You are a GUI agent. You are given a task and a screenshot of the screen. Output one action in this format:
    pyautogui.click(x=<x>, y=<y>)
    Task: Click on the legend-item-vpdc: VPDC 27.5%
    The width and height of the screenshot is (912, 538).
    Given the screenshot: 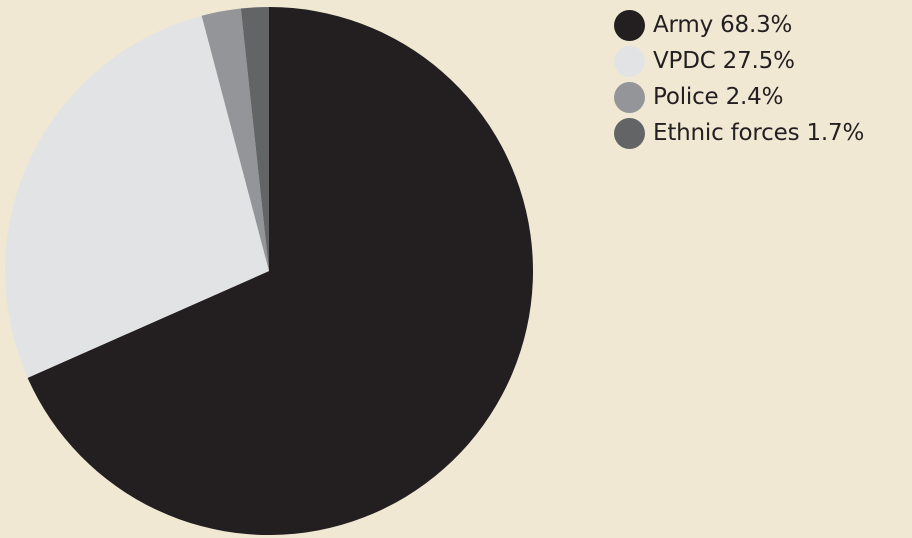 What is the action you would take?
    pyautogui.click(x=739, y=61)
    